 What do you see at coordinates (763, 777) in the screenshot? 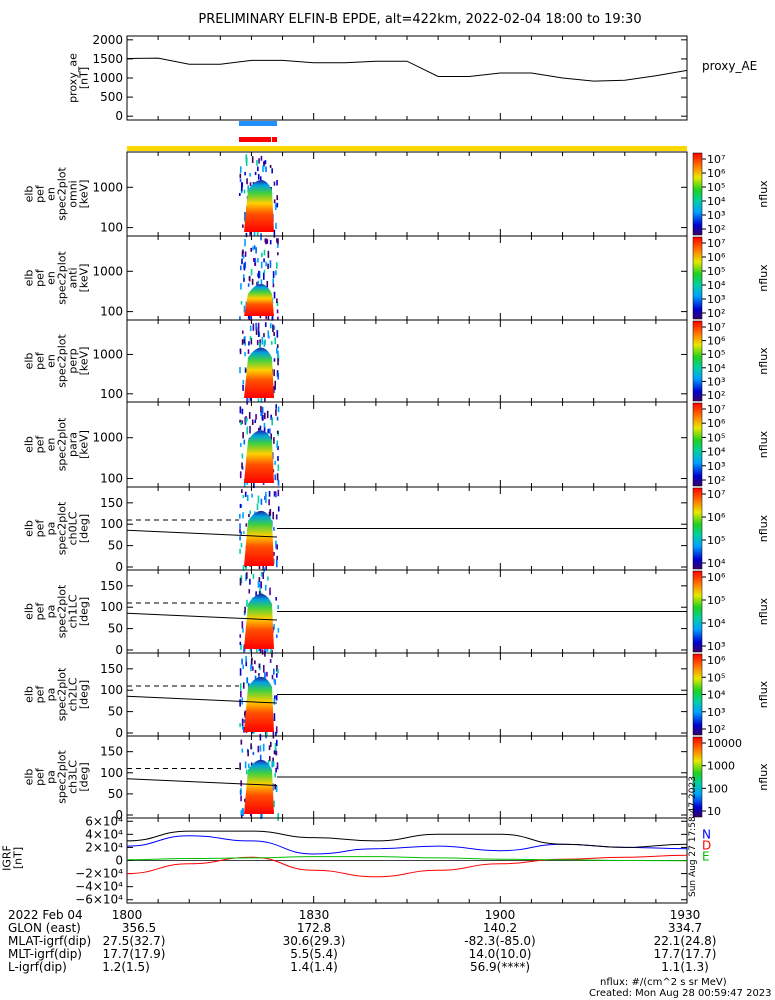
I see `pa-ch3-colorbar-title: nflux` at bounding box center [763, 777].